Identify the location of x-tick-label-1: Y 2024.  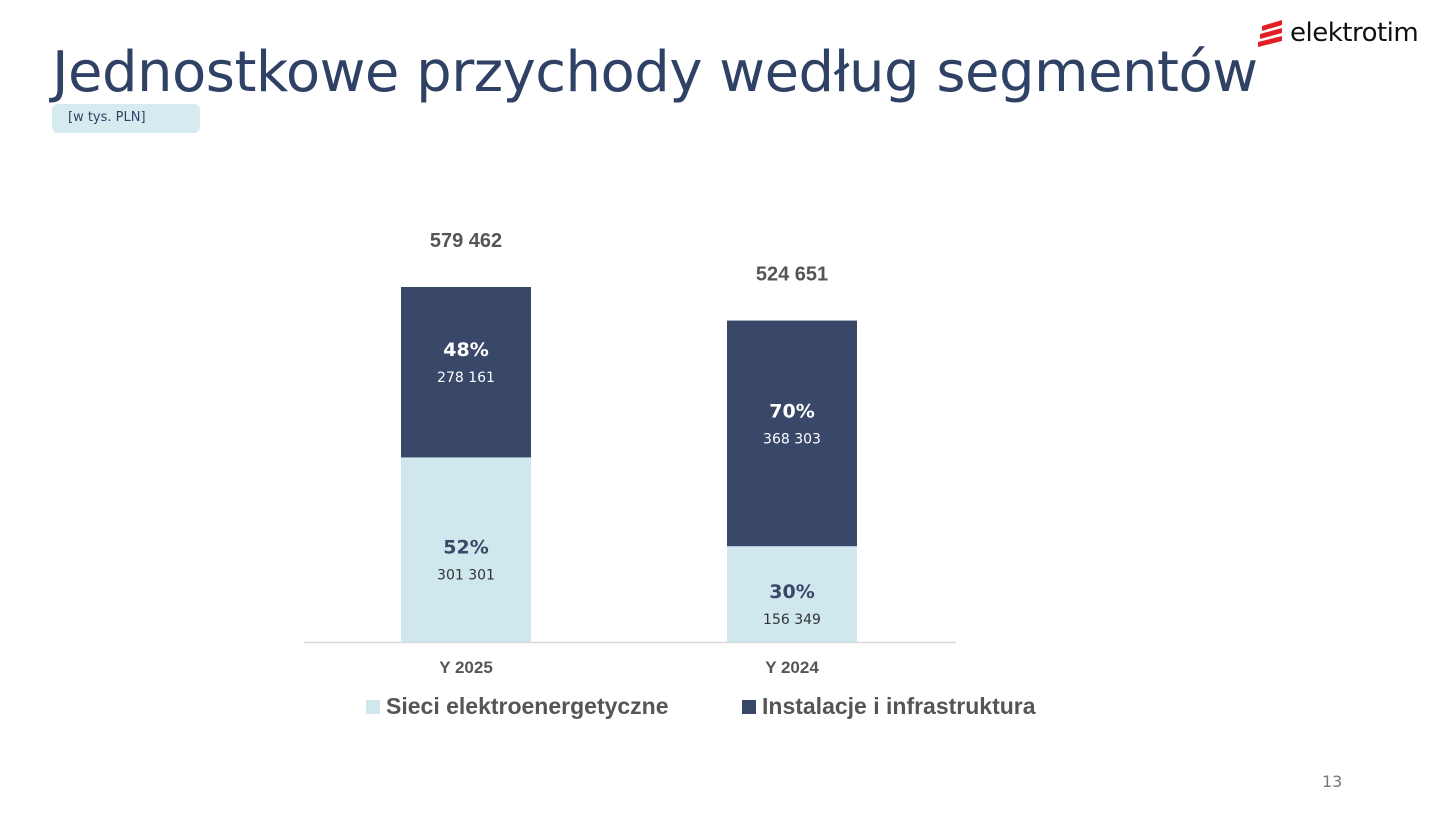
(792, 667).